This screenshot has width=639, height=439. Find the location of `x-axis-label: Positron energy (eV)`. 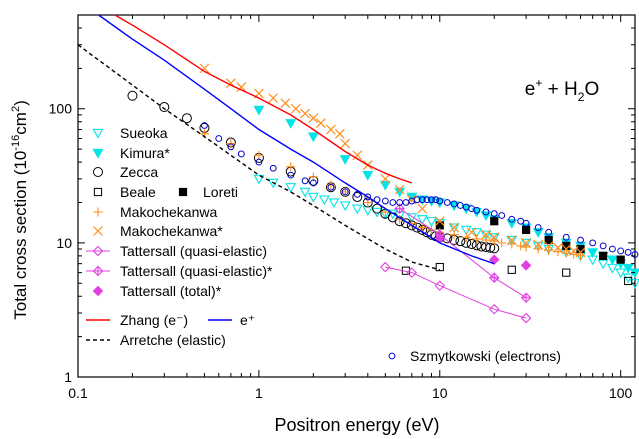

x-axis-label: Positron energy (eV) is located at coordinates (356, 425).